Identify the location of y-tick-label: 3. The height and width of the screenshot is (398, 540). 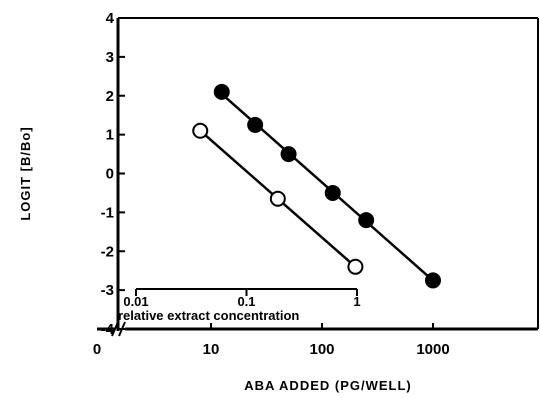
(110, 57).